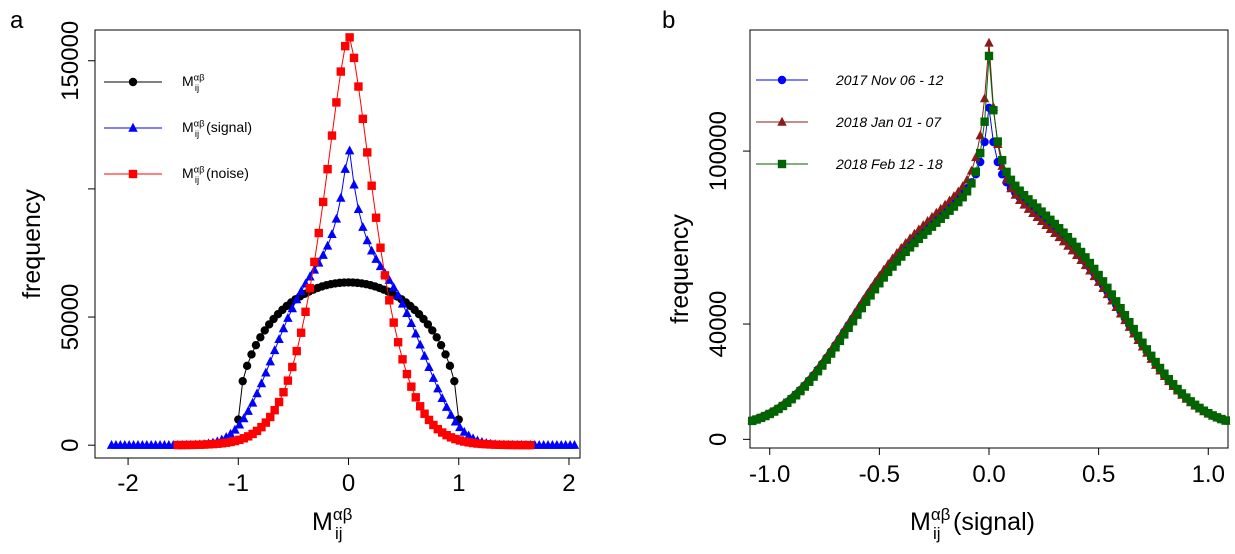  Describe the element at coordinates (348, 483) in the screenshot. I see `x-tick-label-a: 0` at that location.